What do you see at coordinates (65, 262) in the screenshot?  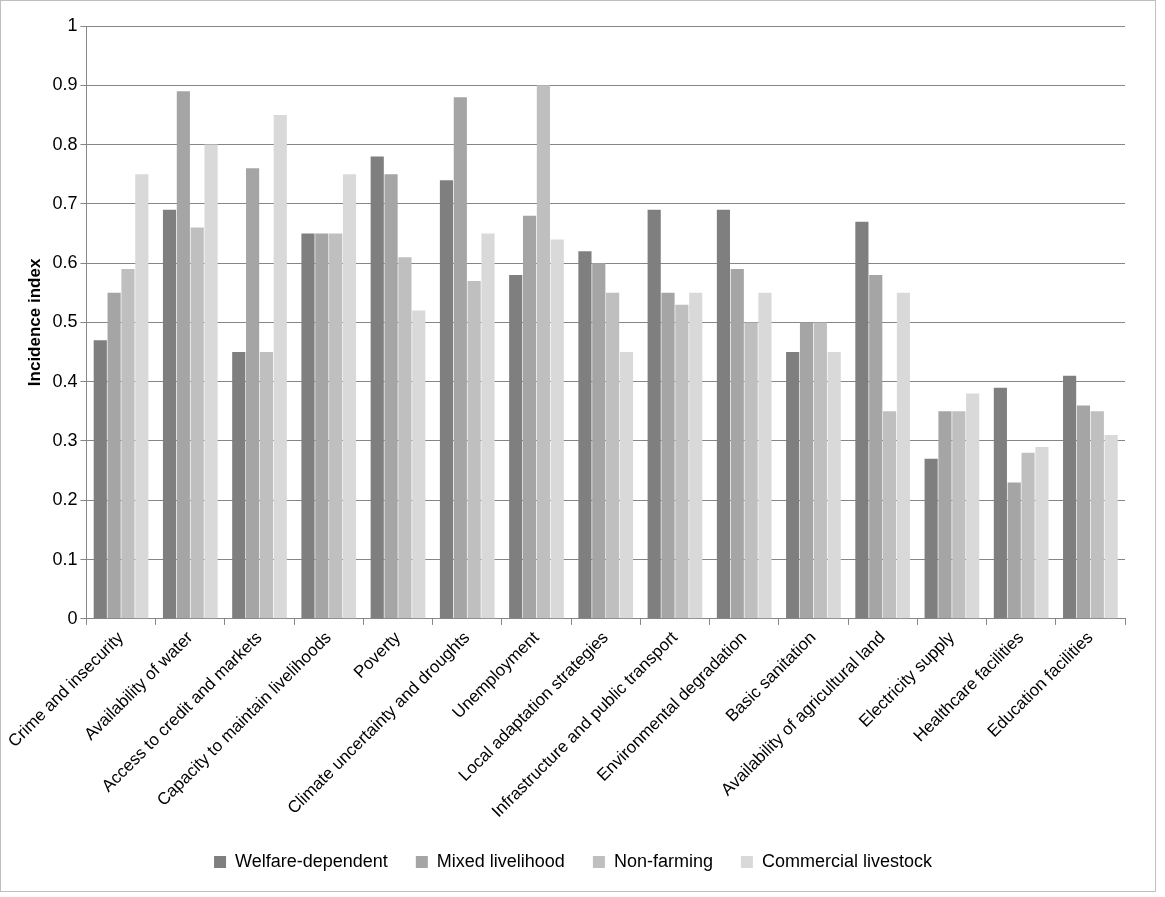 I see `y-tick-label: 0.6` at bounding box center [65, 262].